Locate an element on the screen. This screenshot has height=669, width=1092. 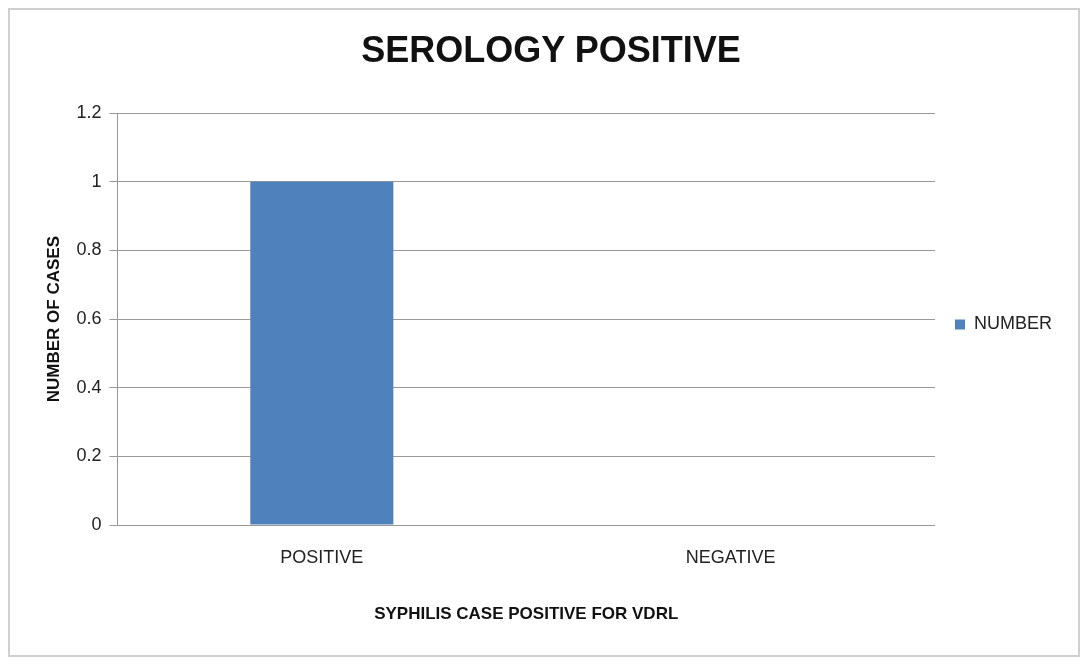
x-tick-label: NEGATIVE is located at coordinates (730, 556).